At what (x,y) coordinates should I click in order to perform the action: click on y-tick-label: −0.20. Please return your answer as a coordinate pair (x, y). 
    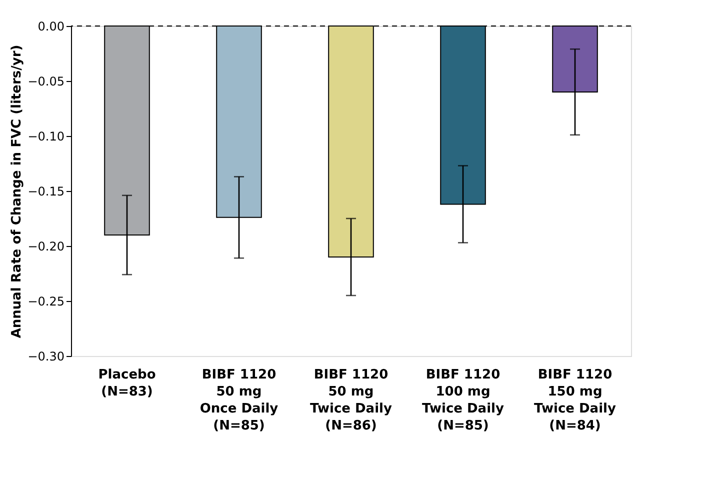
    Looking at the image, I should click on (46, 247).